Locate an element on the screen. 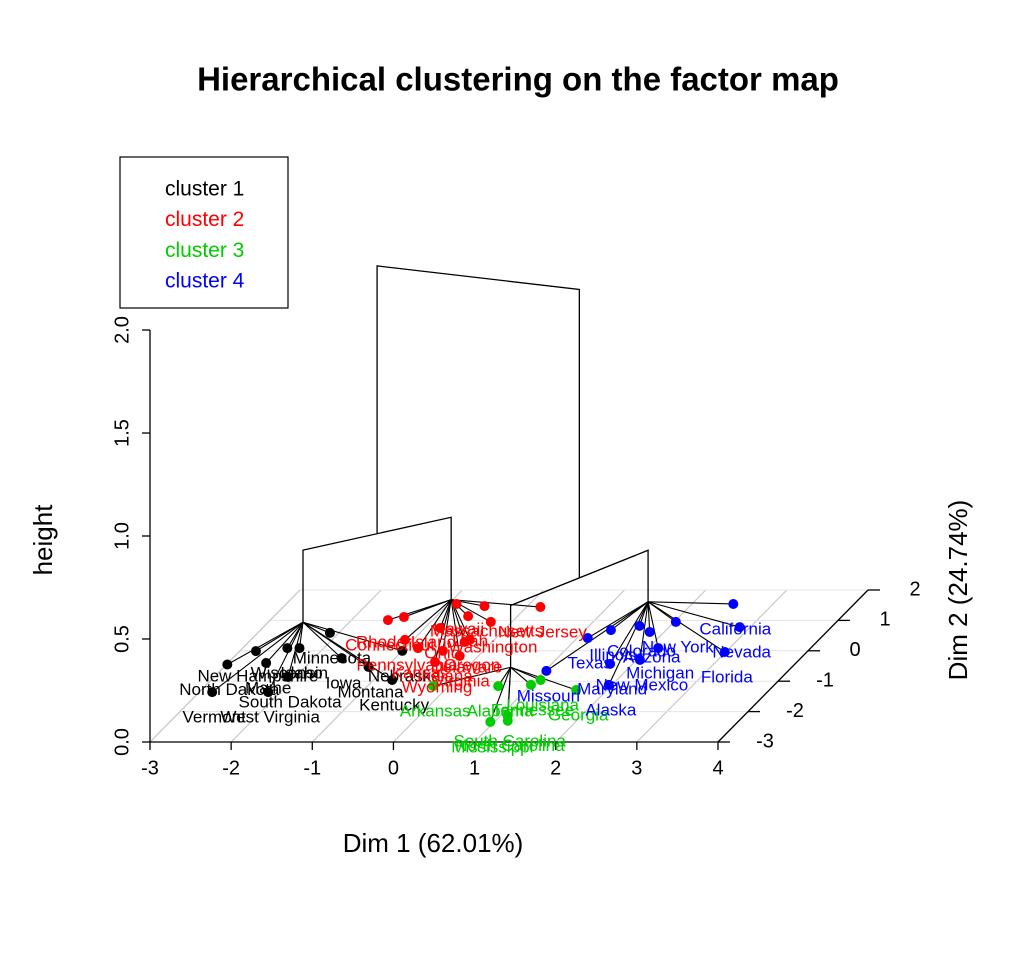  point-label: New York is located at coordinates (678, 646).